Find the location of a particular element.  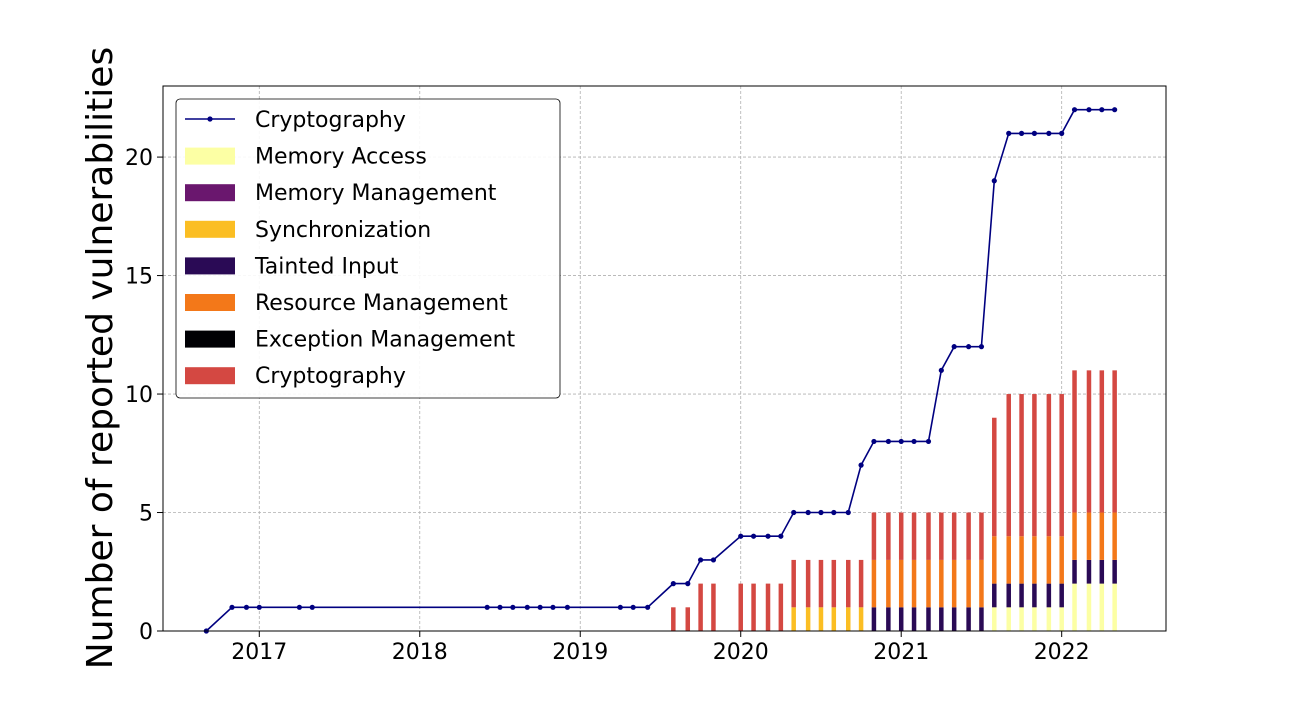

legend-label: Resource Management is located at coordinates (381, 303).